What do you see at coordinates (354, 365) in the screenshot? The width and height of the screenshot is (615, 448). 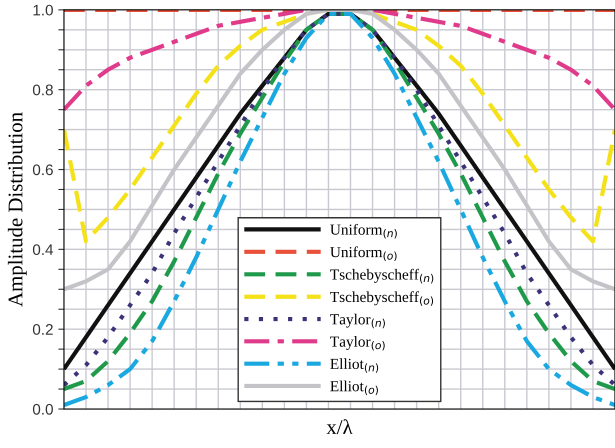 I see `legend-label: Elliot$_{(n)}$` at bounding box center [354, 365].